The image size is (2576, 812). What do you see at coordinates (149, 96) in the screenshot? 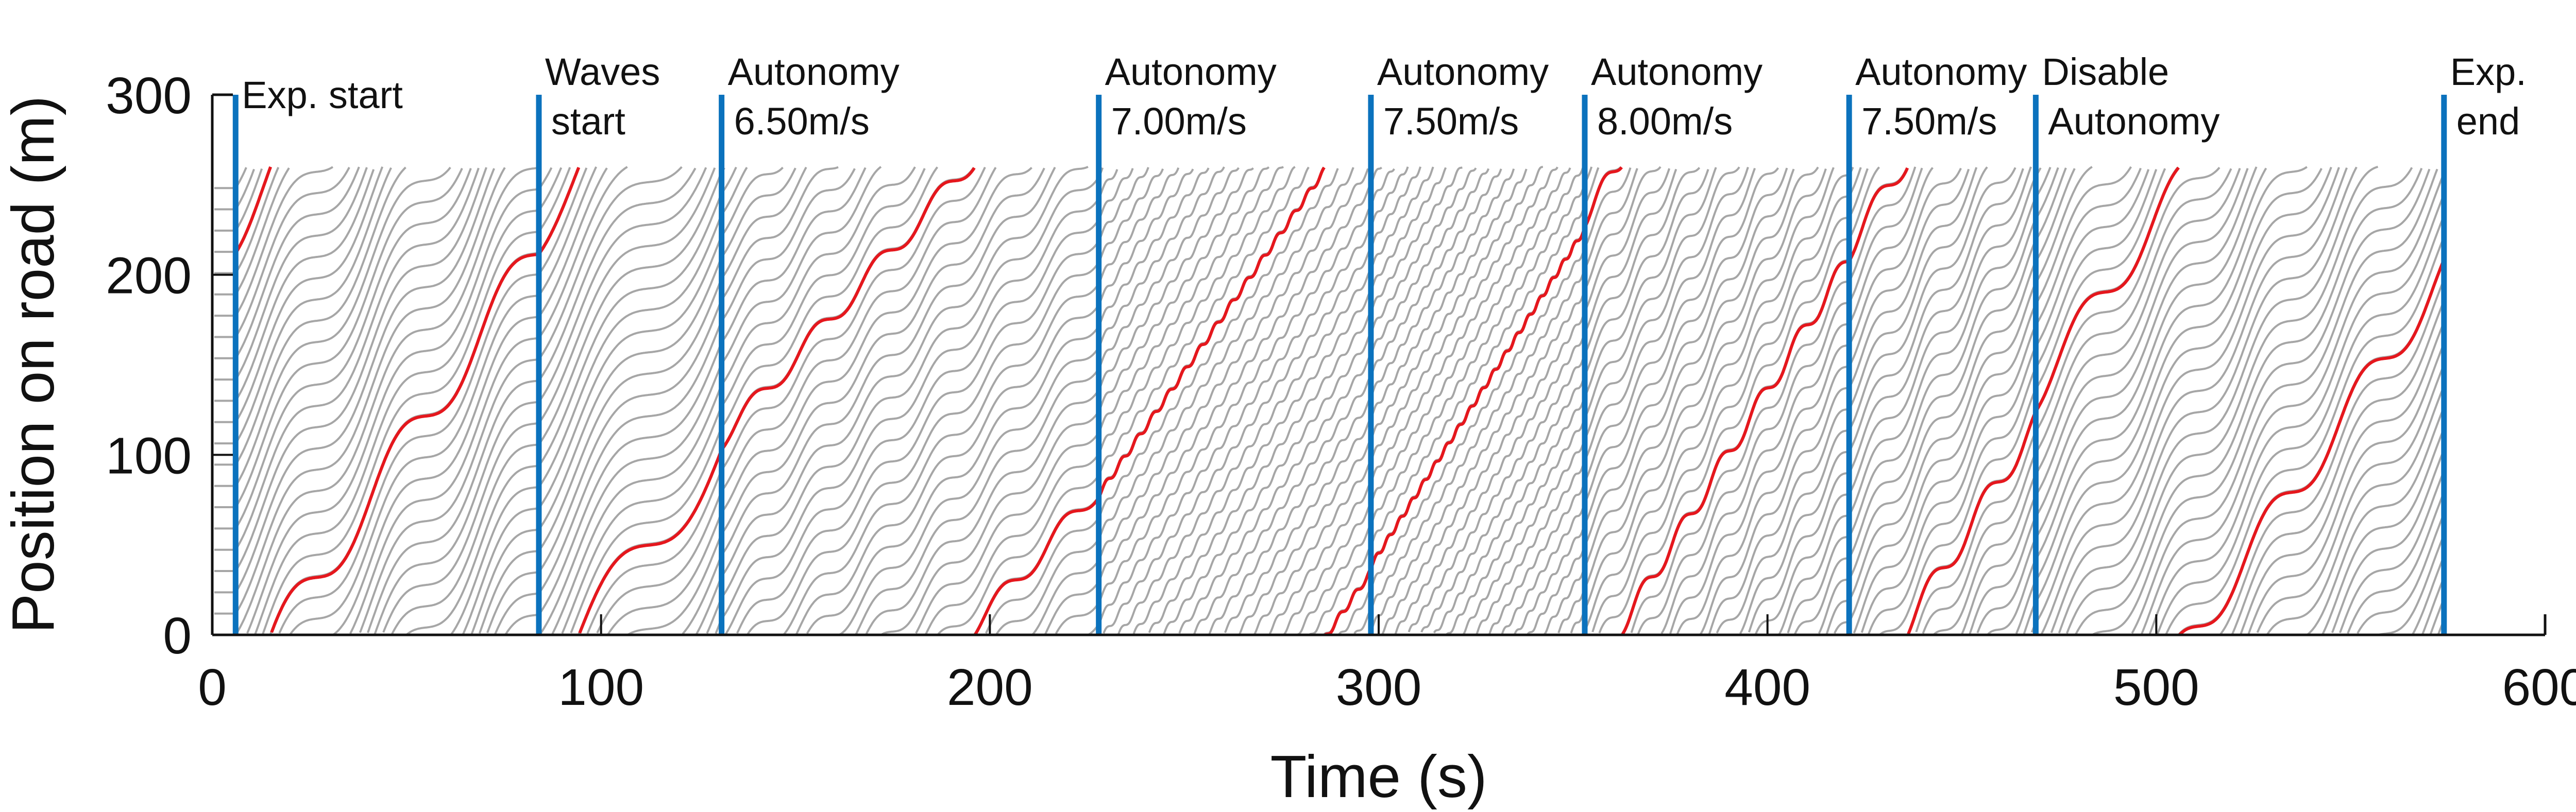
I see `y-tick-label: 300` at bounding box center [149, 96].